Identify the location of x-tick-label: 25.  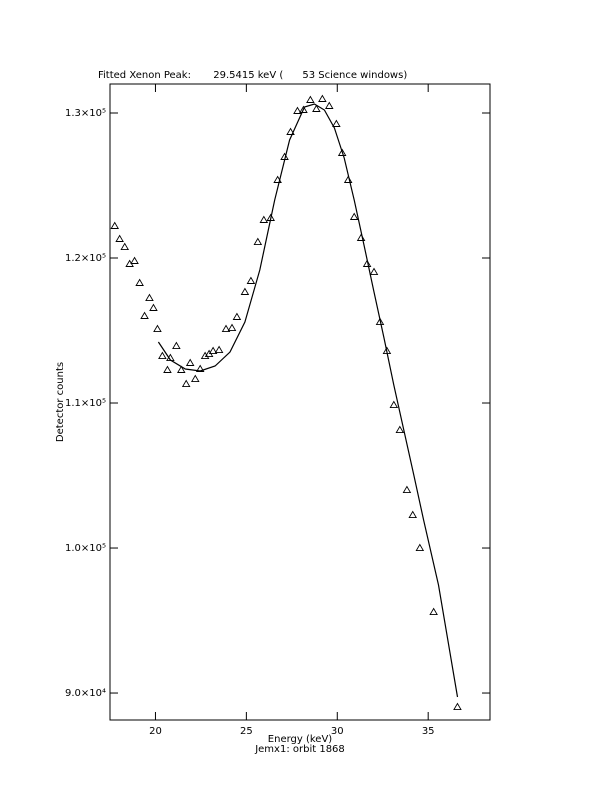
(246, 731).